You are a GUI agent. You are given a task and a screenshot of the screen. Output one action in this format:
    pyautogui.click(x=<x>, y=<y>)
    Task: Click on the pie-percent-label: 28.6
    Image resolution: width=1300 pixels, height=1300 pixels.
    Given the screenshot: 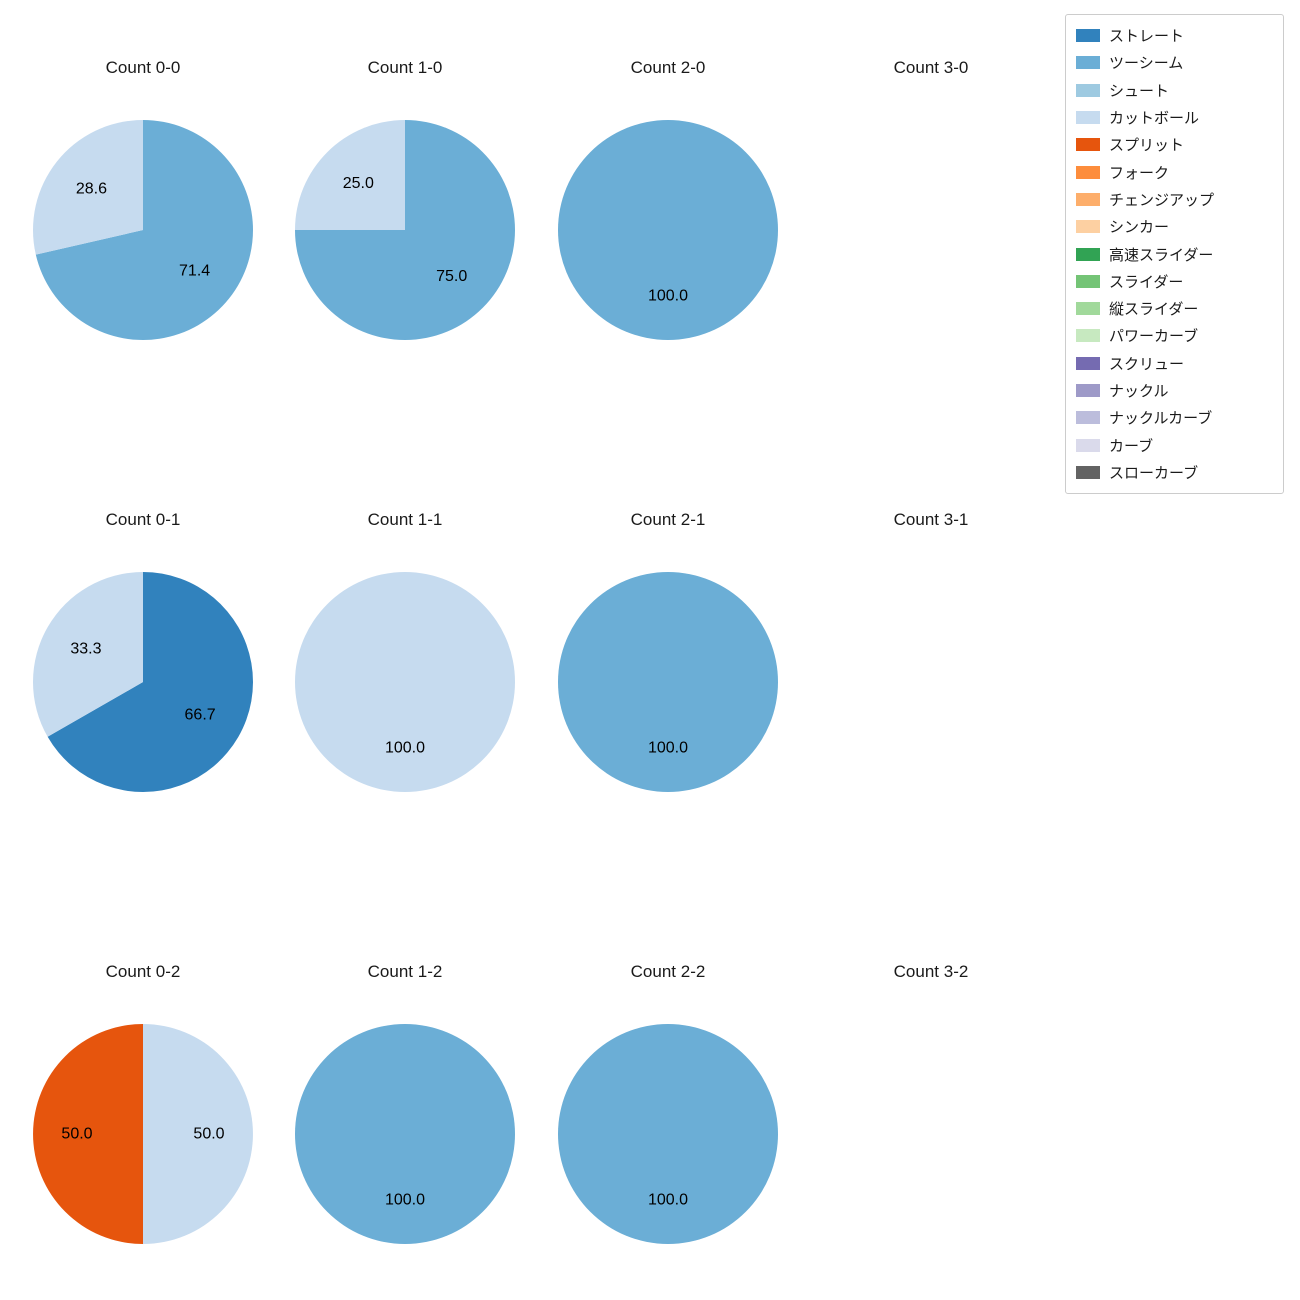 What is the action you would take?
    pyautogui.click(x=91, y=188)
    